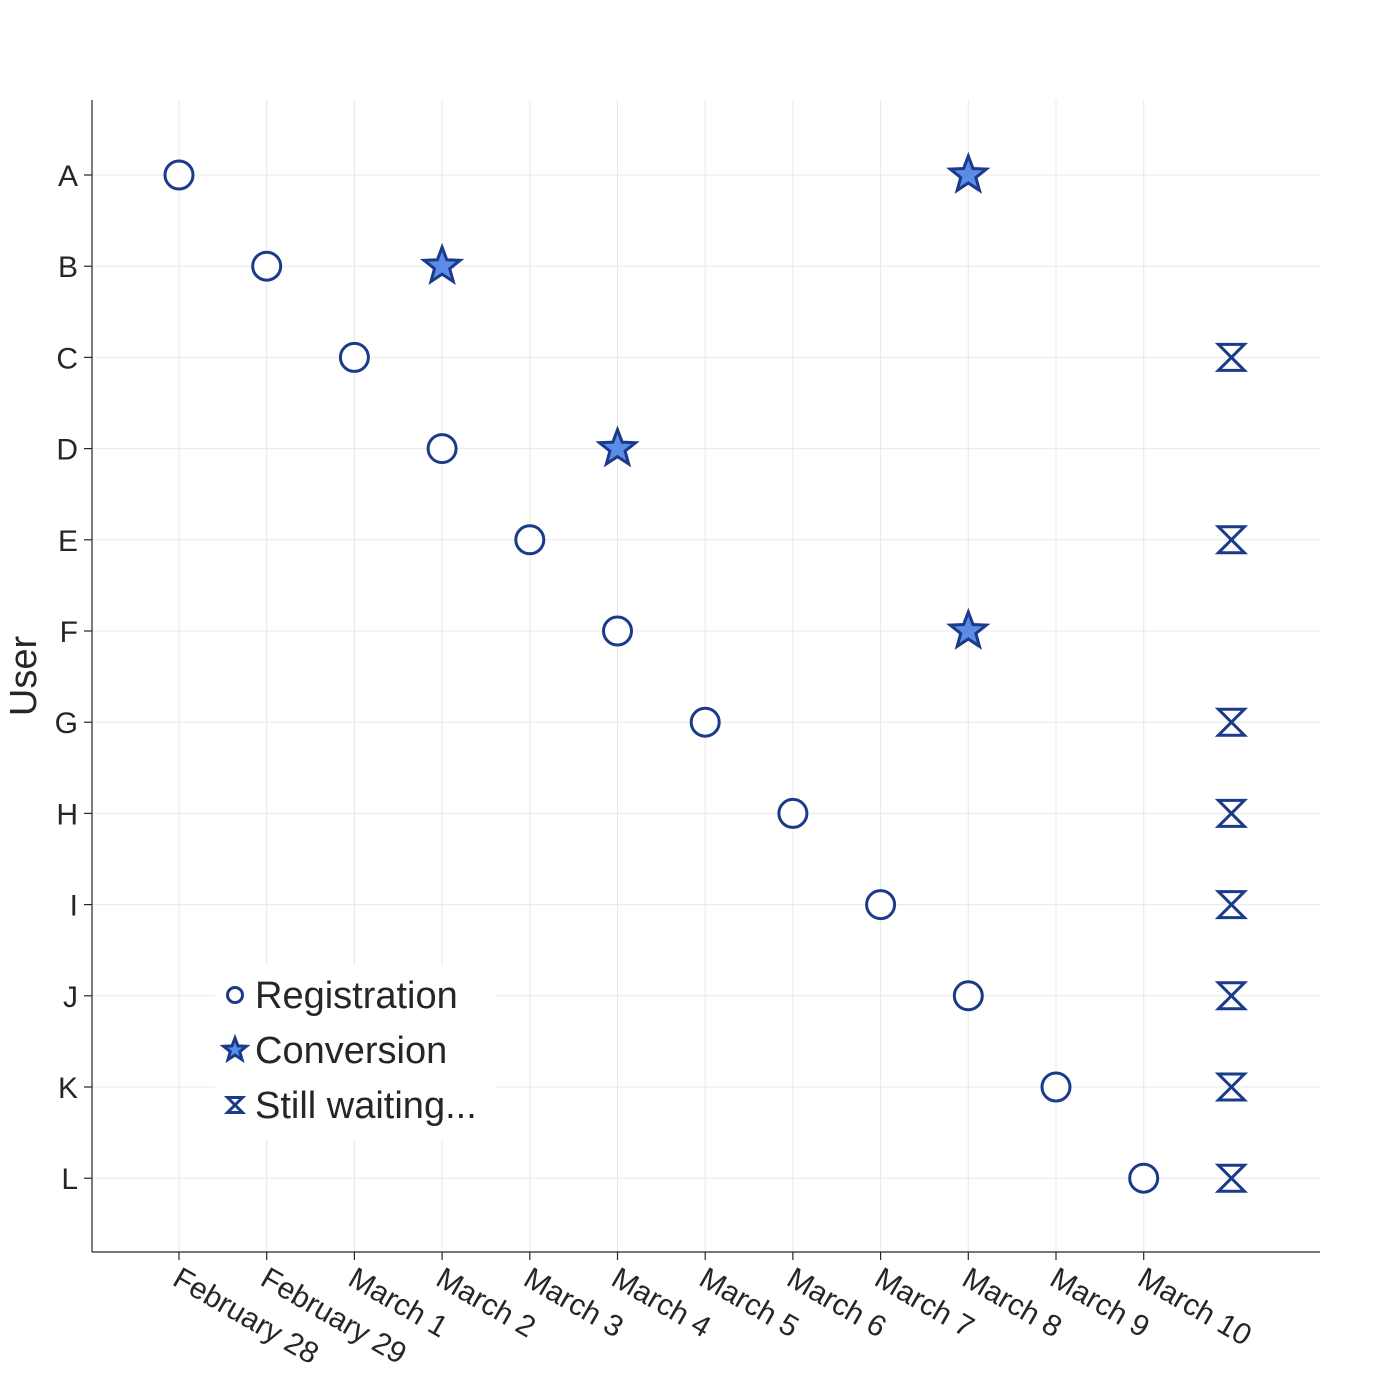 The width and height of the screenshot is (1400, 1400). Describe the element at coordinates (924, 1302) in the screenshot. I see `x-tick-label: March 7` at that location.